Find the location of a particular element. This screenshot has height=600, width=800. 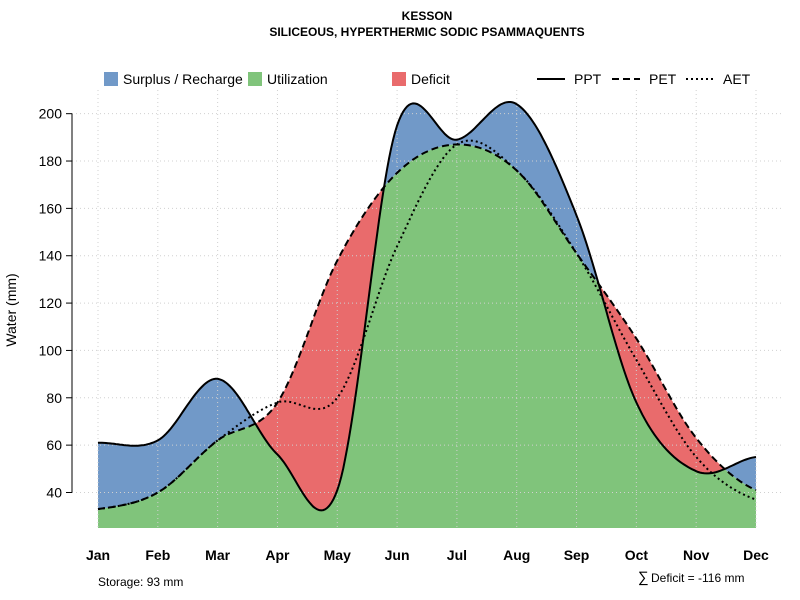

x-tick-label-dec: Dec is located at coordinates (756, 555).